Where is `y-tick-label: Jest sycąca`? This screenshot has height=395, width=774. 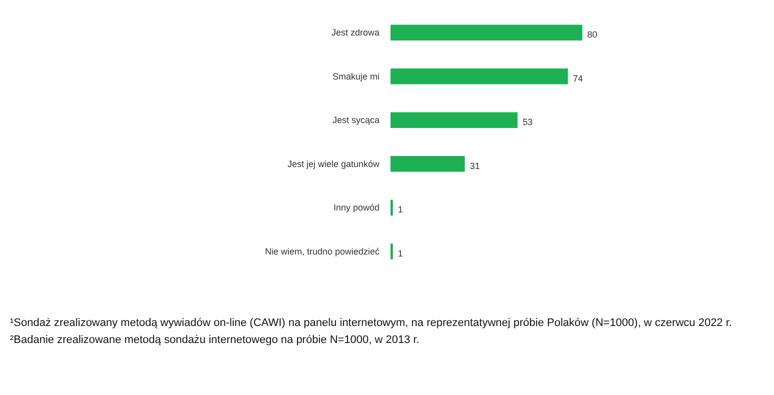 y-tick-label: Jest sycąca is located at coordinates (356, 120).